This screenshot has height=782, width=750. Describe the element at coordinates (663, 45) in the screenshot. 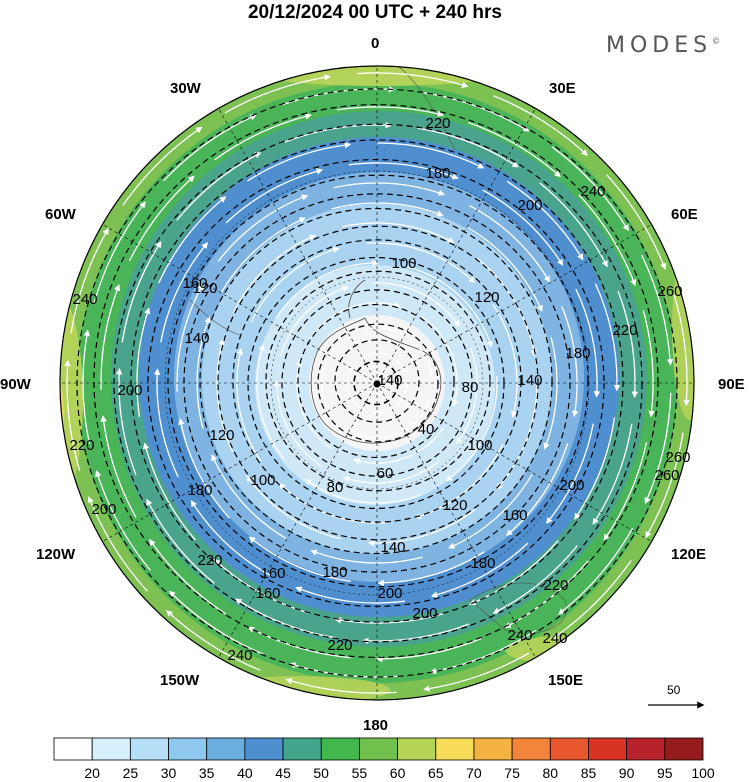

I see `brand-logo: MODES©` at that location.